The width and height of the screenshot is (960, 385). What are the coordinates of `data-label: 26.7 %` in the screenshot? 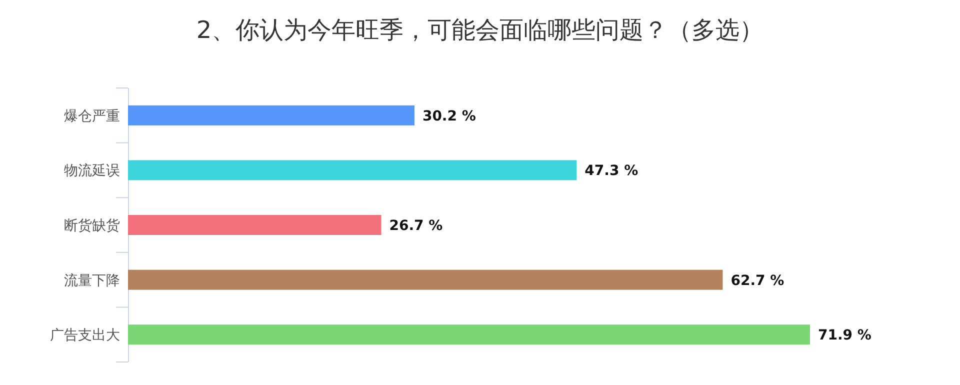 It's located at (416, 226).